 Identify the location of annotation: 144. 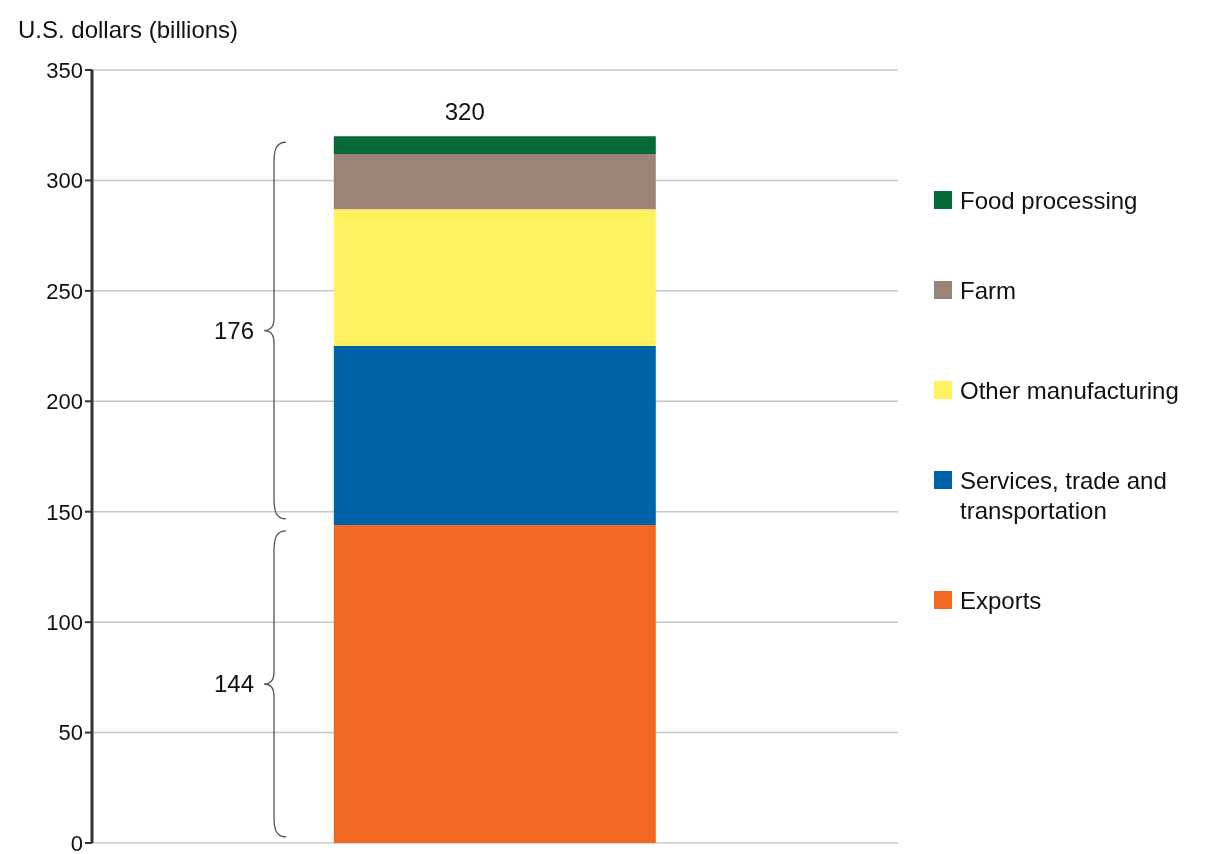
(233, 683).